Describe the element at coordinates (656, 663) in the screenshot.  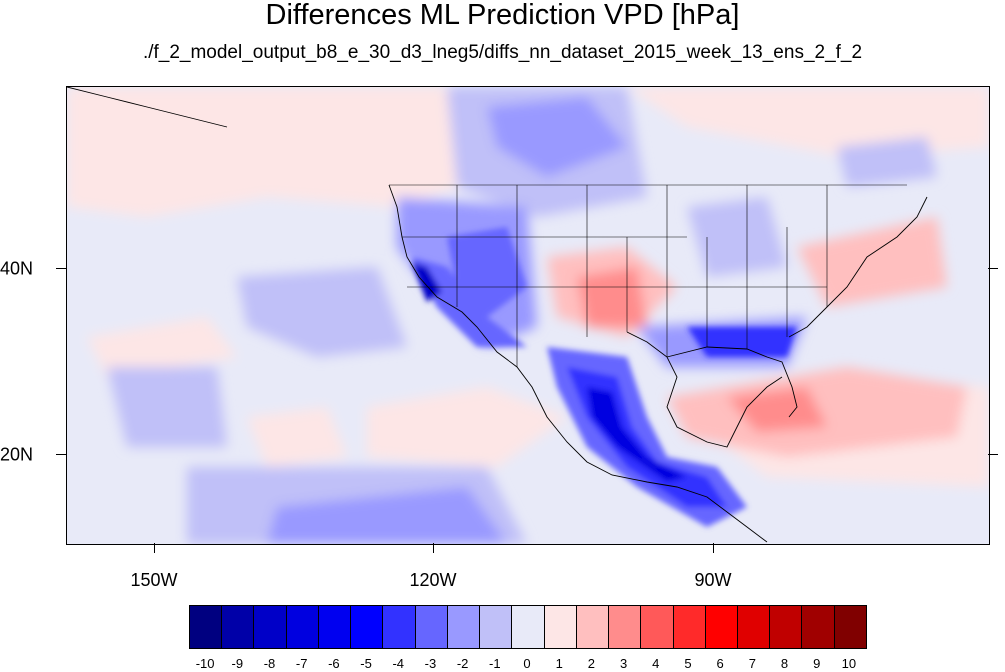
I see `colorbar-label: 4` at that location.